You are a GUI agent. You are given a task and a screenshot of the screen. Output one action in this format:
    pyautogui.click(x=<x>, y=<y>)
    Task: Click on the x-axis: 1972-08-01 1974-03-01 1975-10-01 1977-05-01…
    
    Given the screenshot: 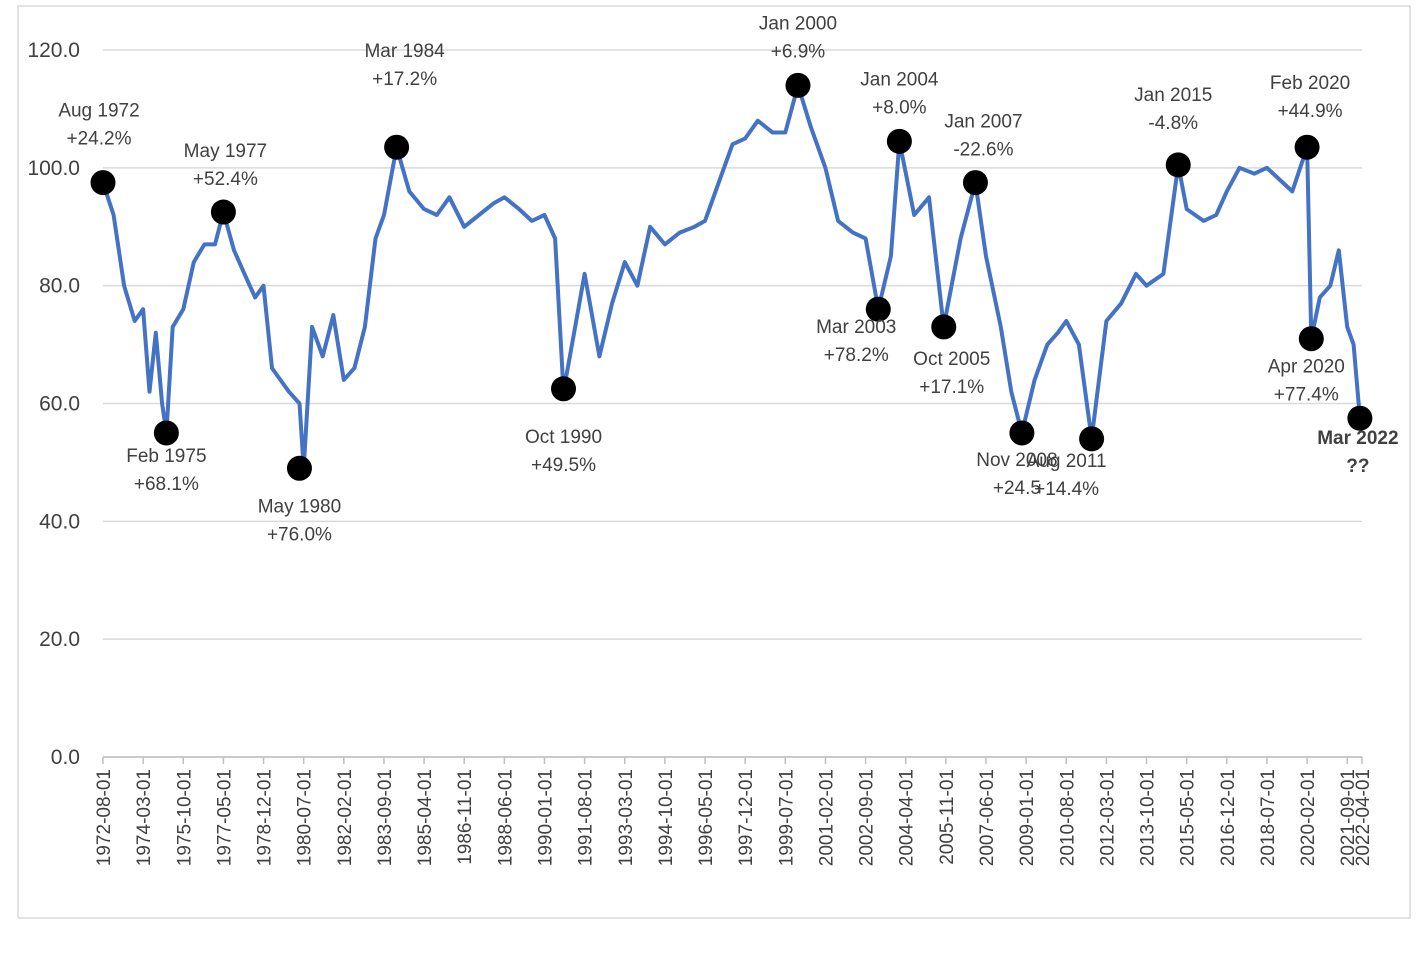 What is the action you would take?
    pyautogui.click(x=734, y=811)
    